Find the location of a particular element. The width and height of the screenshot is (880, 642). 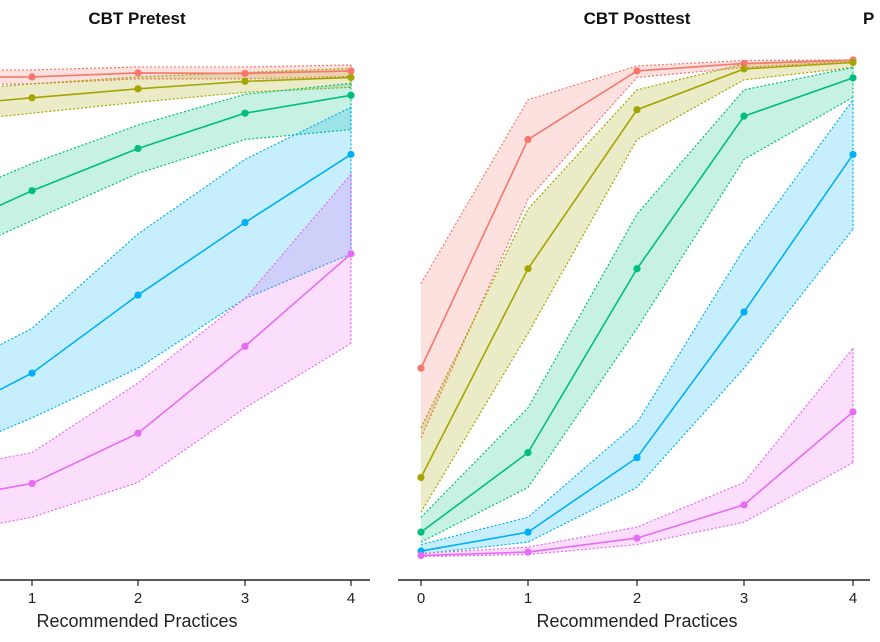

panel-title: CBT Posttest is located at coordinates (637, 18).